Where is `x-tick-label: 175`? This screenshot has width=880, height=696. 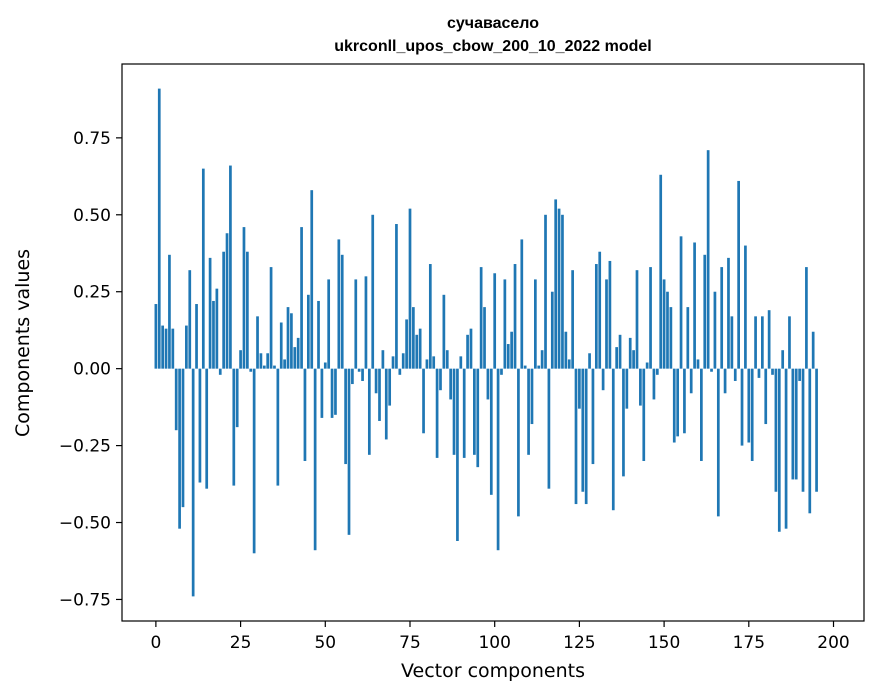
x-tick-label: 175 is located at coordinates (749, 643).